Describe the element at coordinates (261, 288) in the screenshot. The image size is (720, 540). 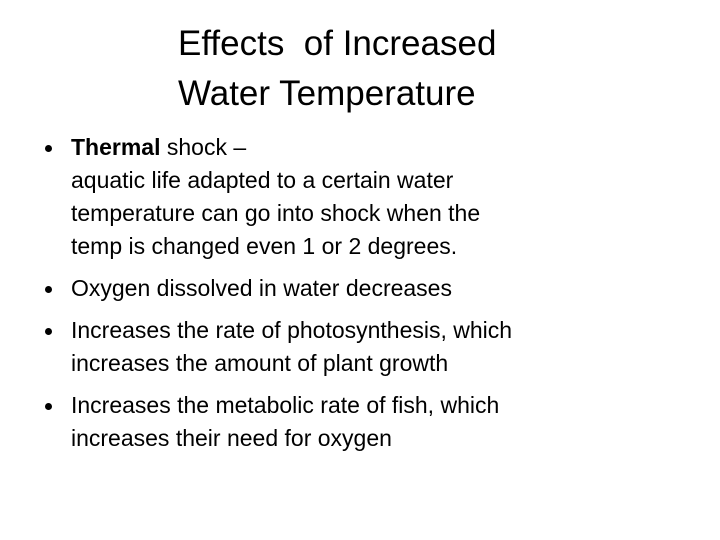
I see `bullet-line: Oxygen dissolved in water decreases` at that location.